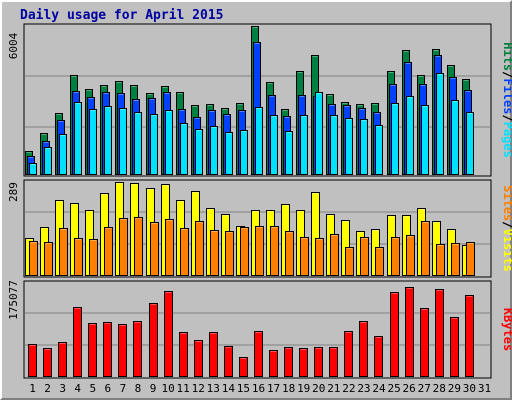 The height and width of the screenshot is (400, 512). I want to click on x-tick-label: 3, so click(62, 388).